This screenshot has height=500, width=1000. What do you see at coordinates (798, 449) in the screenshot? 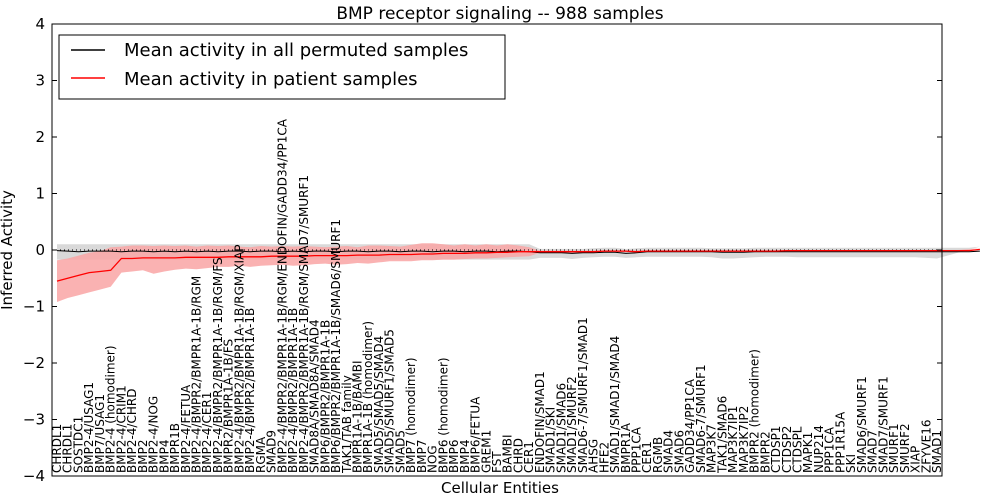
I see `x-tick-label: CTDSPL` at bounding box center [798, 449].